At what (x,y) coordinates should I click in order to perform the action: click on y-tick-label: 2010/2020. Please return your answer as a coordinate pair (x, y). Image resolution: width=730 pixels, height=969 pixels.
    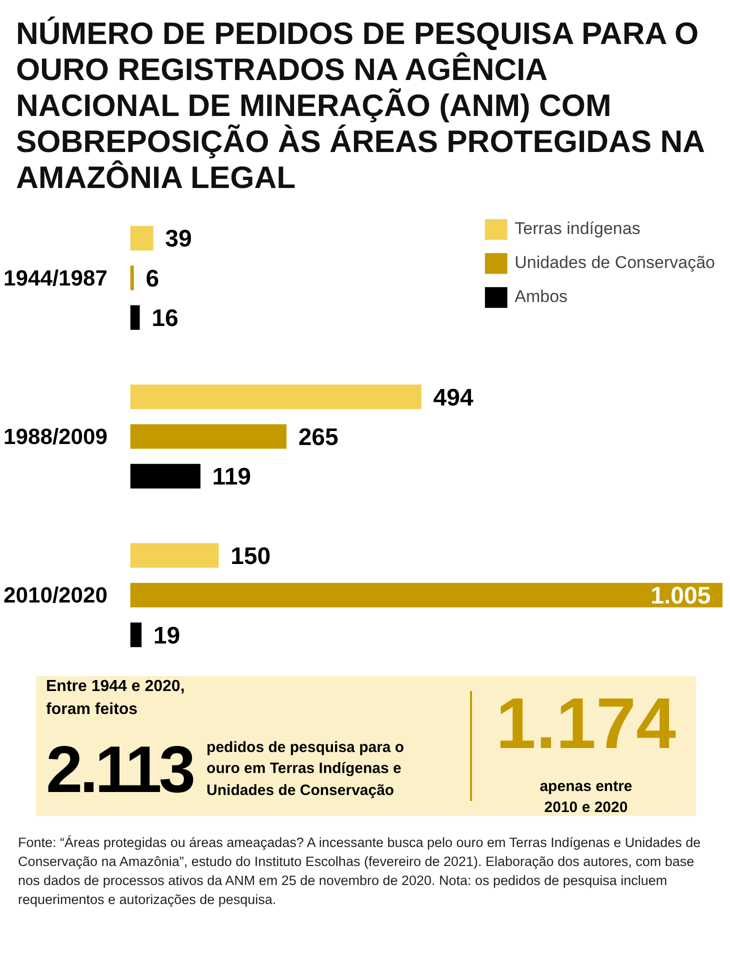
    Looking at the image, I should click on (56, 595).